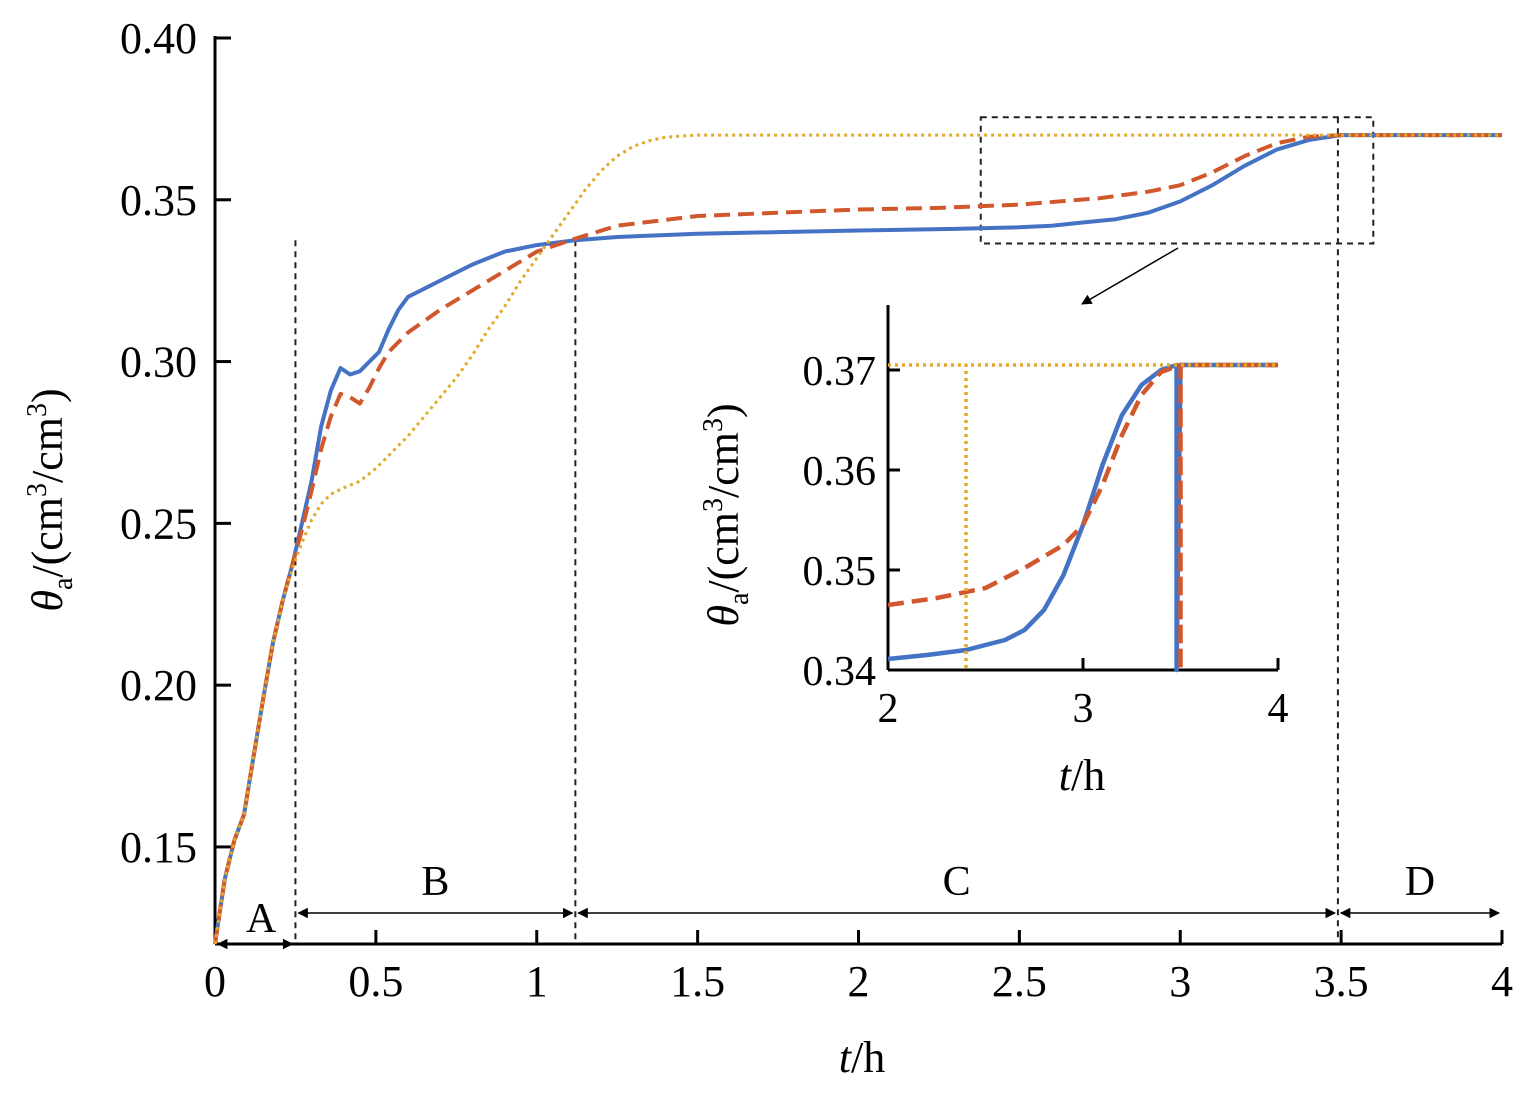 The width and height of the screenshot is (1535, 1099). I want to click on main-regions: A B C D, so click(858, 904).